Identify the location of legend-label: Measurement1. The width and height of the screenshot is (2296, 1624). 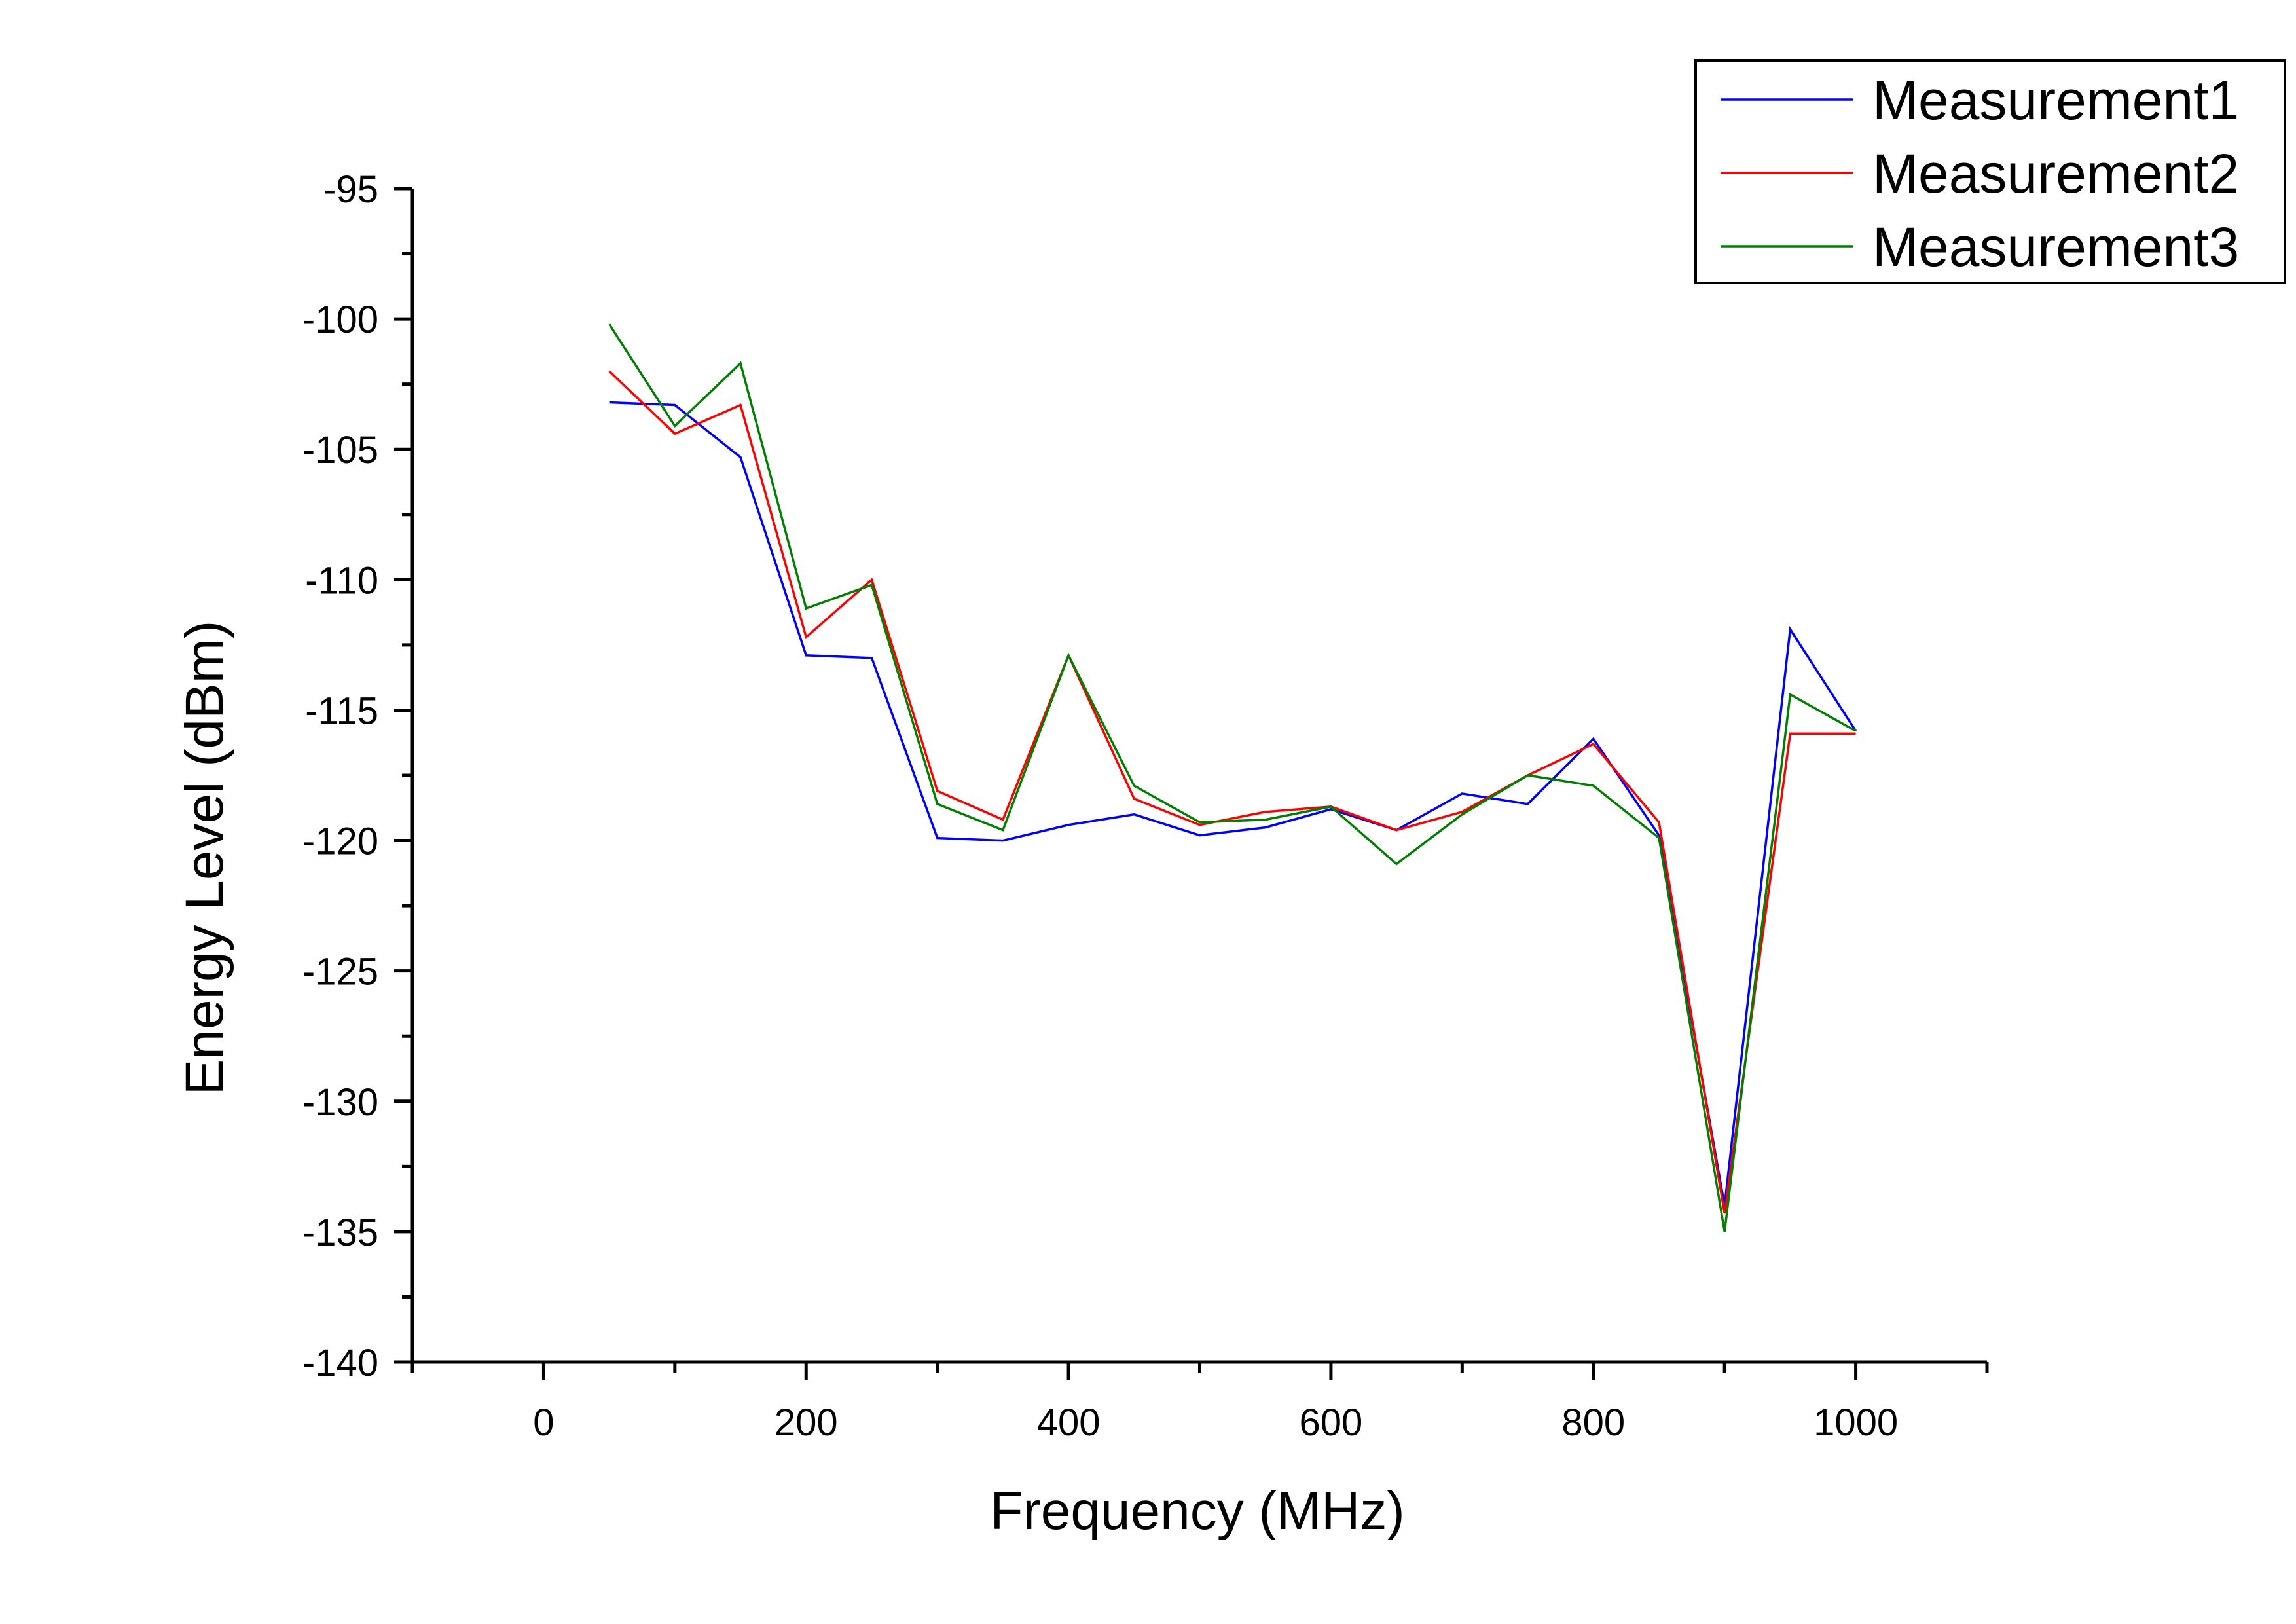
(2055, 100).